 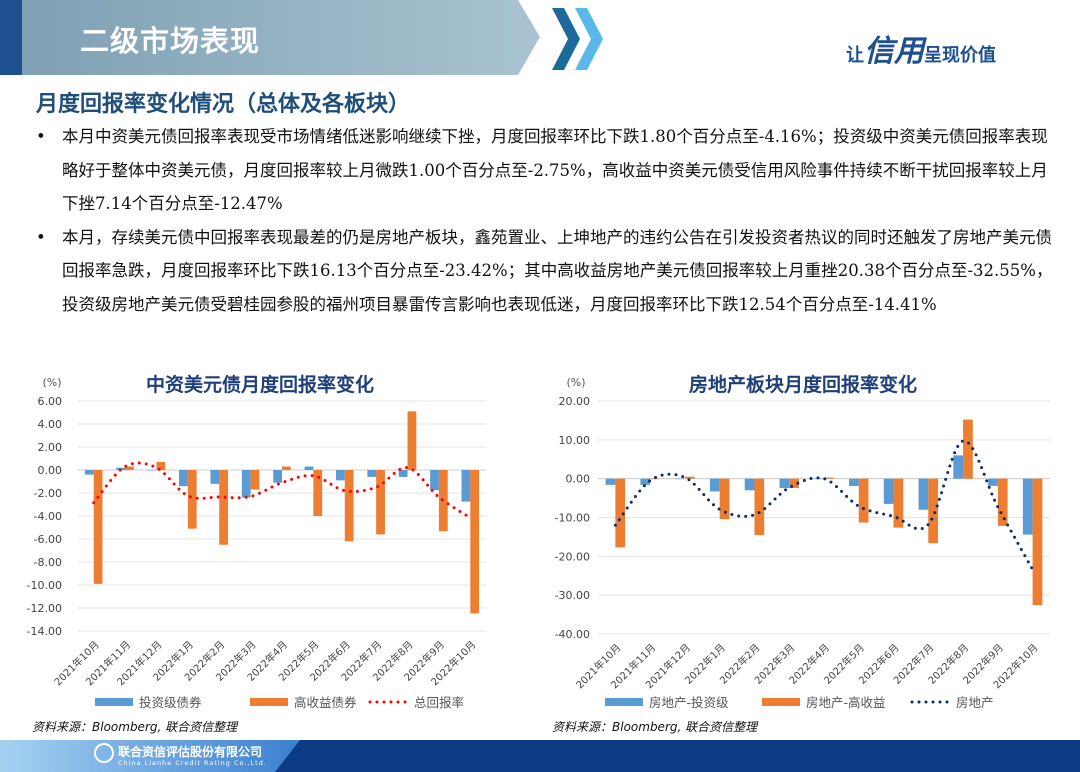 What do you see at coordinates (48, 539) in the screenshot?
I see `y-tick-label: -6.00` at bounding box center [48, 539].